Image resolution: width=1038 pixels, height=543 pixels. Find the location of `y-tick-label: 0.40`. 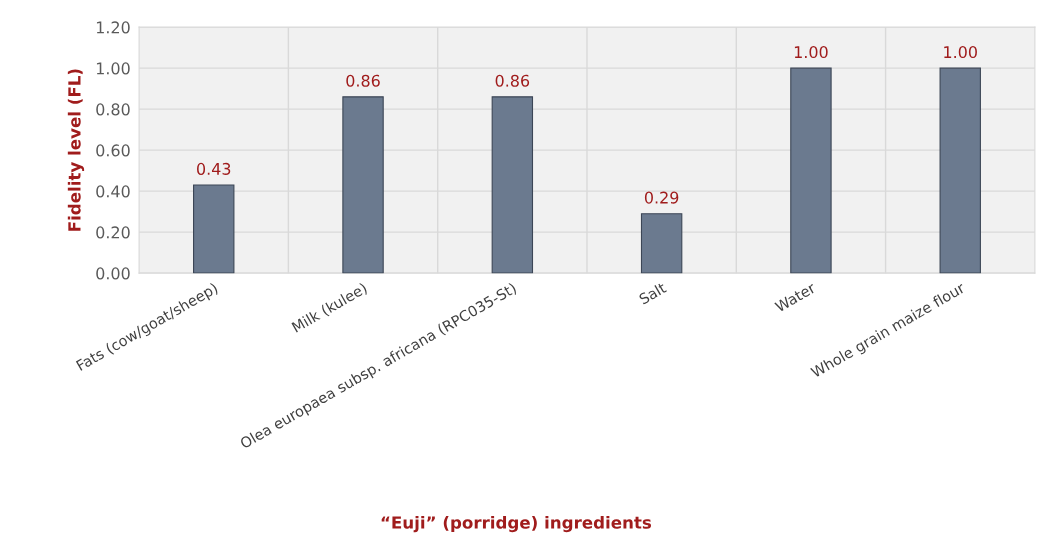

y-tick-label: 0.40 is located at coordinates (113, 191).